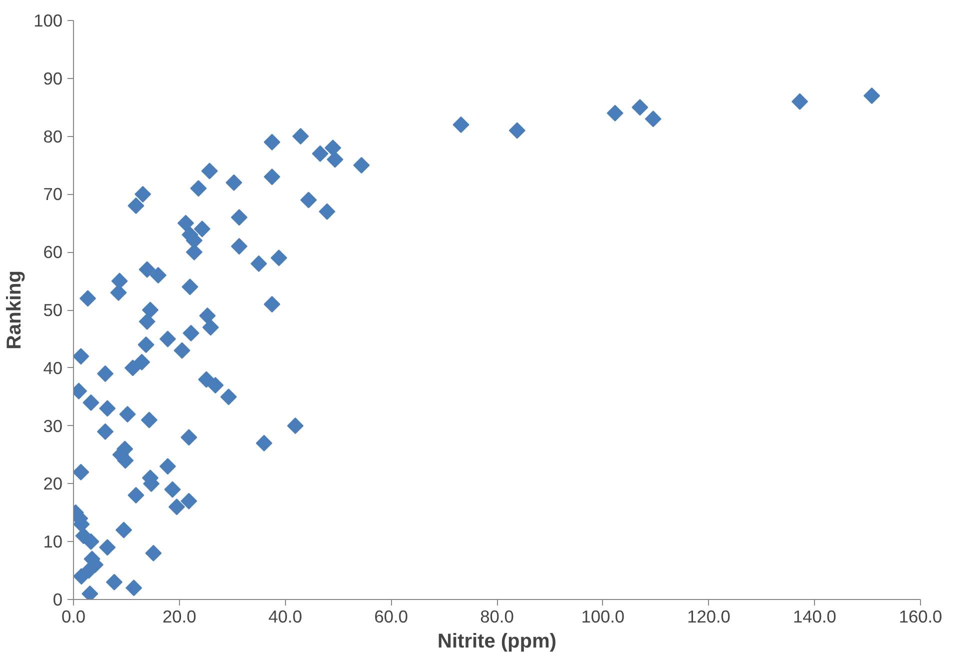 Image resolution: width=962 pixels, height=663 pixels. What do you see at coordinates (53, 310) in the screenshot?
I see `y-tick-label: 50` at bounding box center [53, 310].